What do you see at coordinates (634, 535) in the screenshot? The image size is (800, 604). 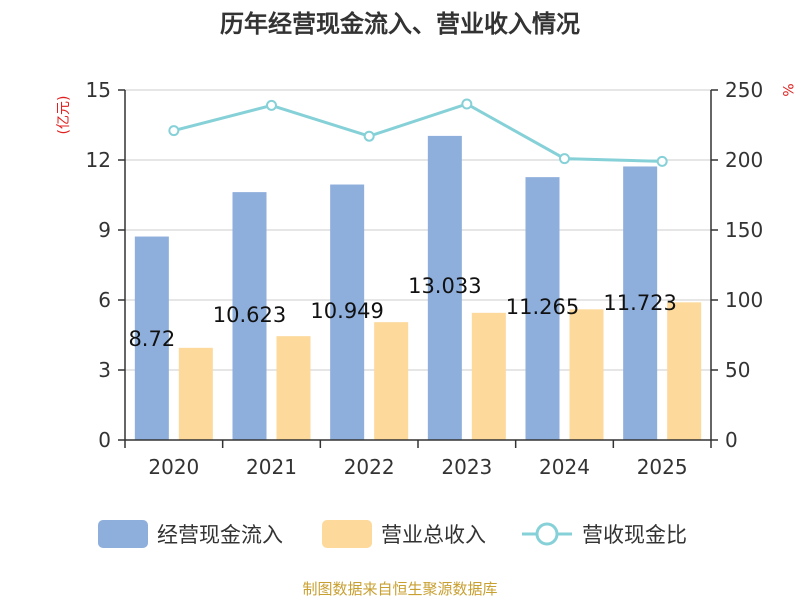 I see `legend-label-ratio: 营收现金比` at bounding box center [634, 535].